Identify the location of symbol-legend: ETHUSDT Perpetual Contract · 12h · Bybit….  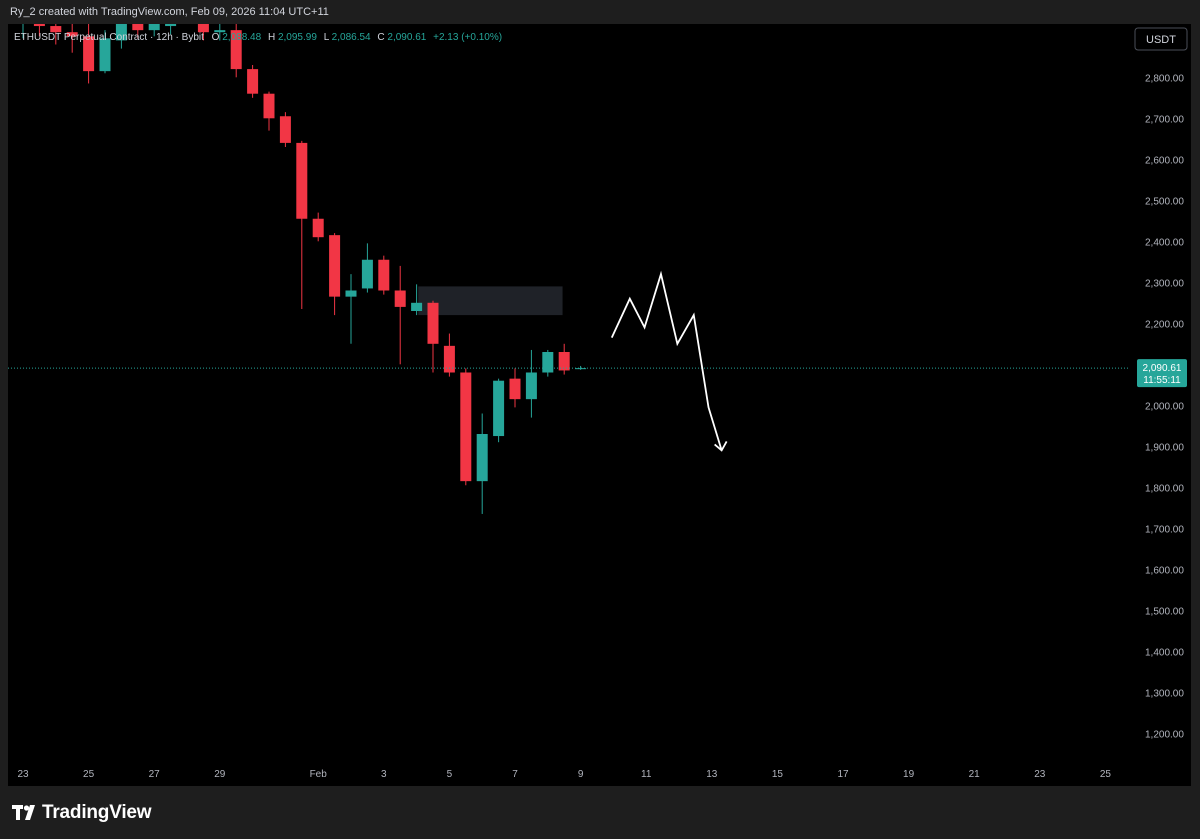
(258, 37).